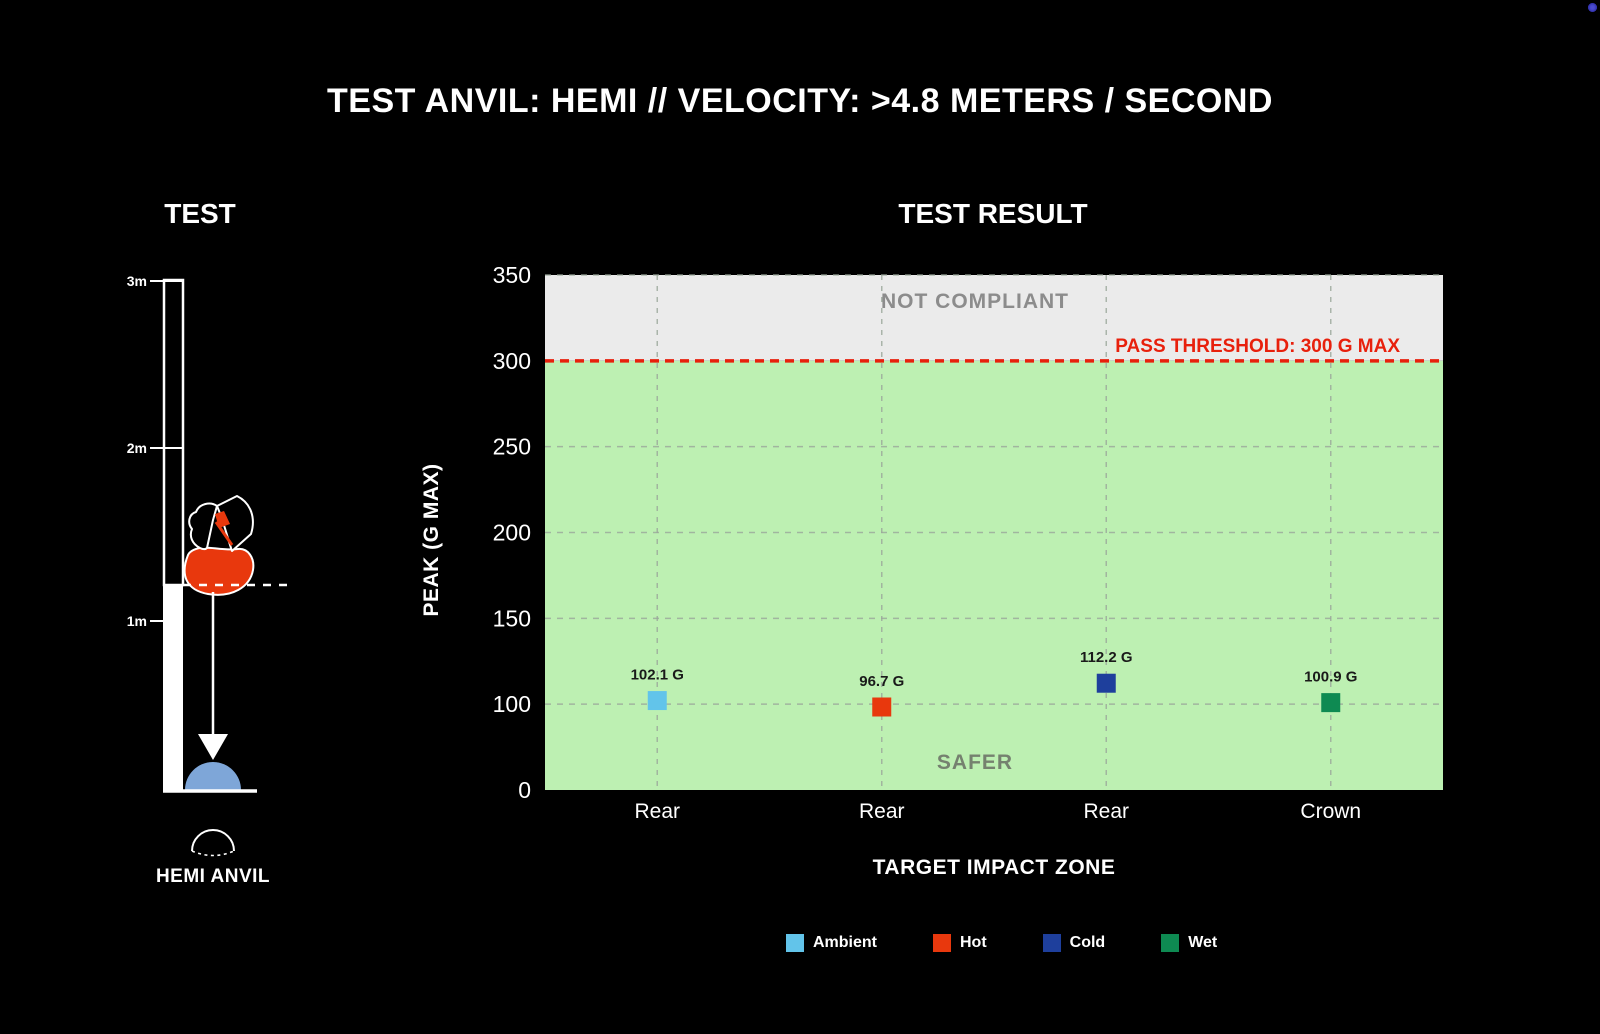 The image size is (1600, 1034). I want to click on data-point-value-label: 102.1 G, so click(657, 675).